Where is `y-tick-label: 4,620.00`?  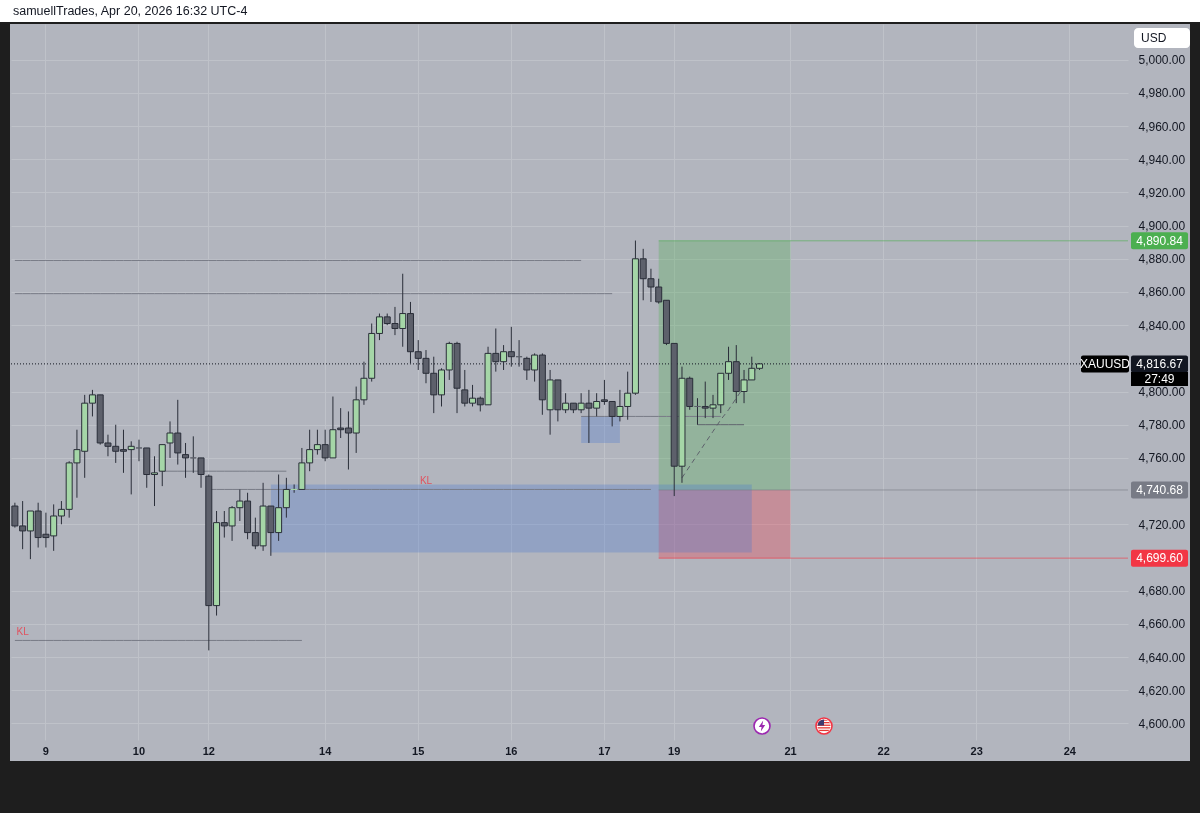 y-tick-label: 4,620.00 is located at coordinates (1162, 690).